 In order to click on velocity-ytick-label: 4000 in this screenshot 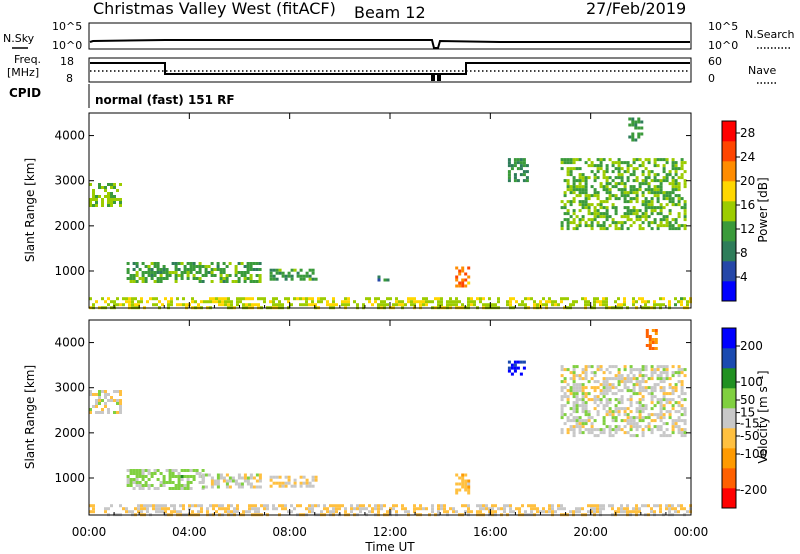, I will do `click(69, 343)`.